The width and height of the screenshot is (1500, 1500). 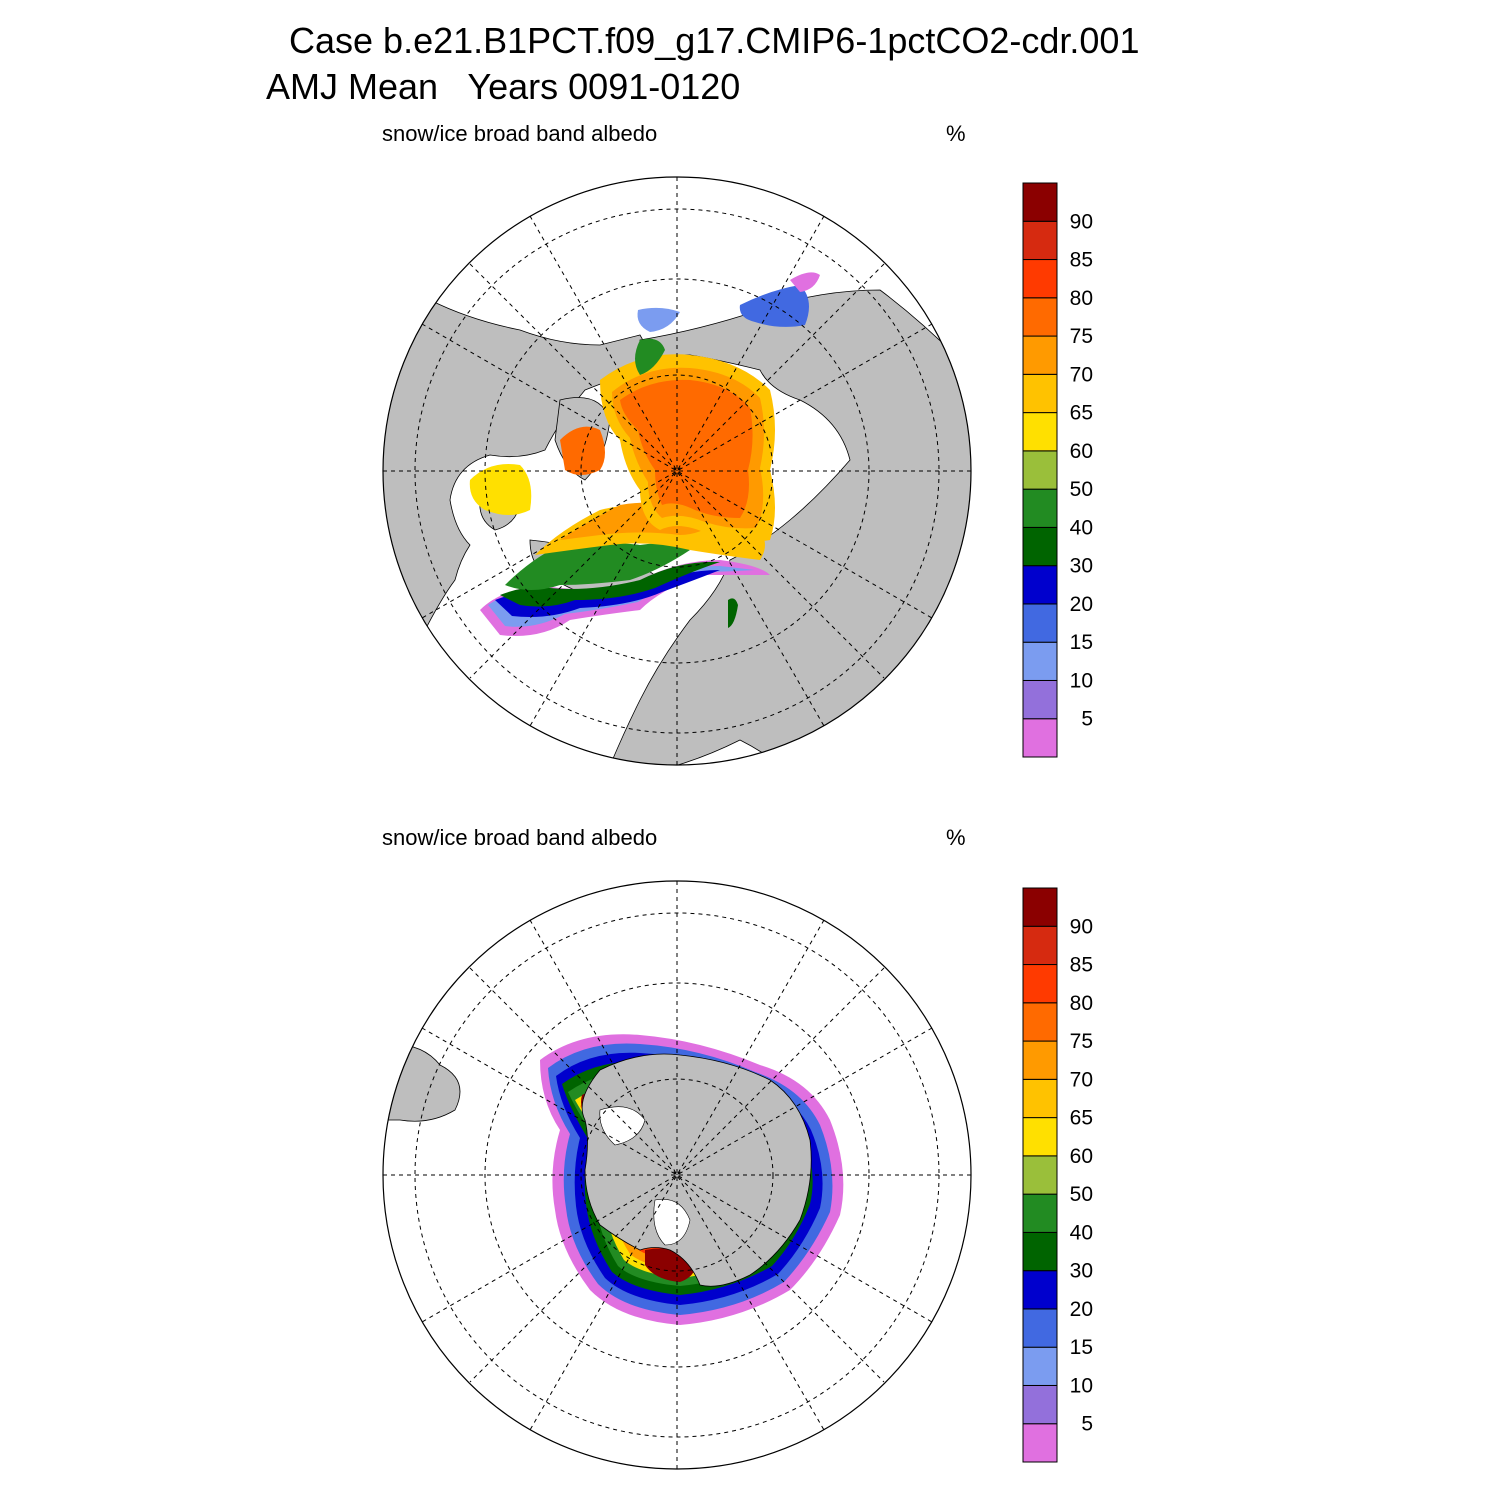 What do you see at coordinates (1081, 527) in the screenshot?
I see `north-colorbar-label: 40` at bounding box center [1081, 527].